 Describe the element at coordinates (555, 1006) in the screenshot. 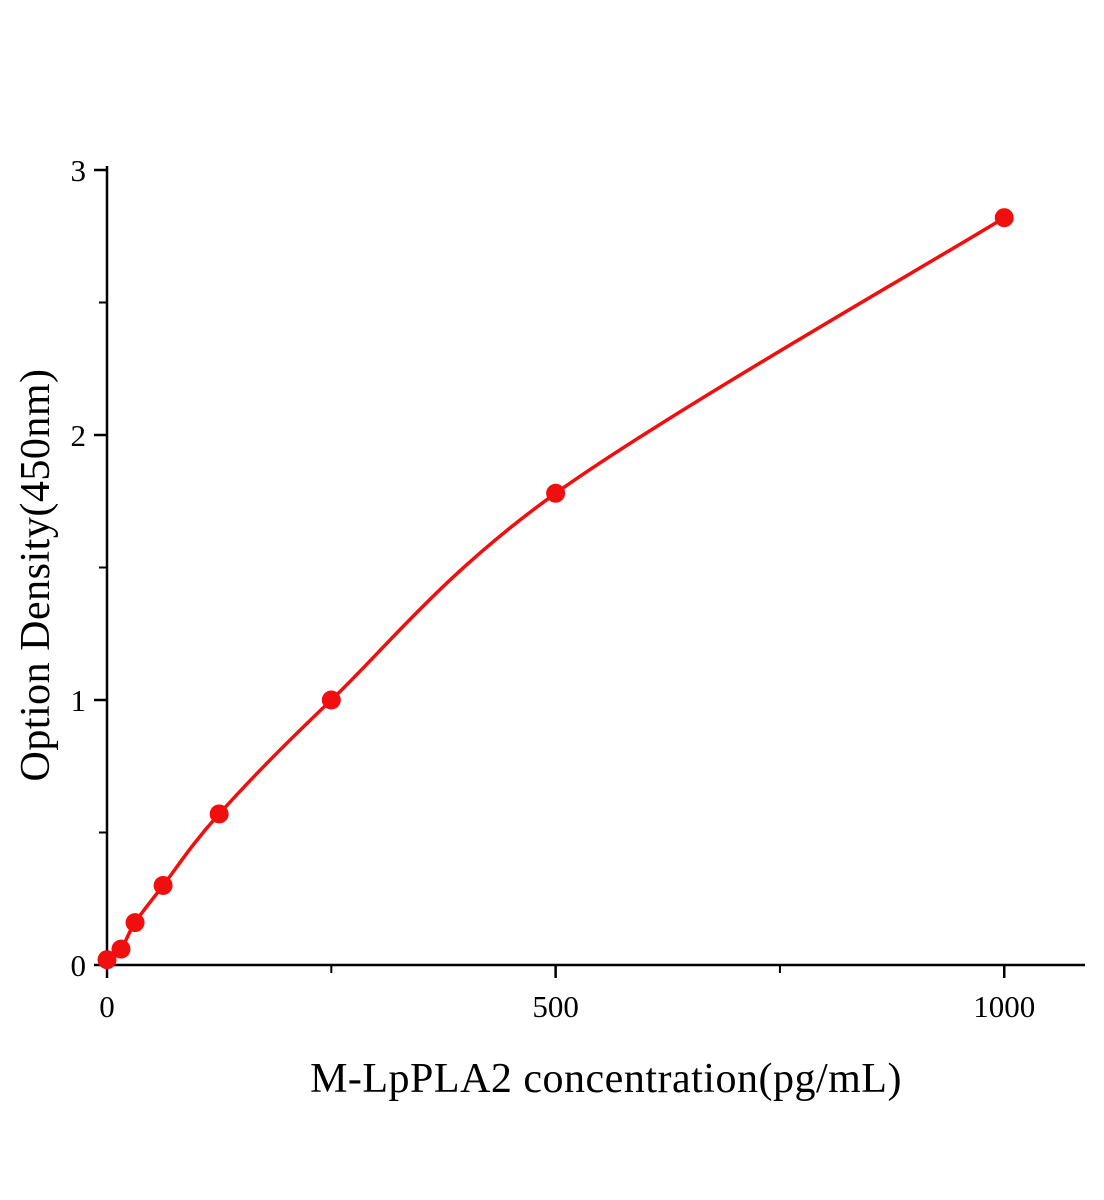

I see `x-tick-label: 500` at that location.